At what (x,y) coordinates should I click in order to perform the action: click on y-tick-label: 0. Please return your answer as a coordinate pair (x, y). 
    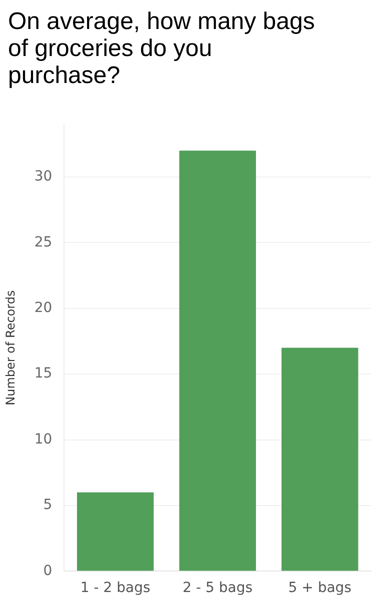
    Looking at the image, I should click on (47, 570).